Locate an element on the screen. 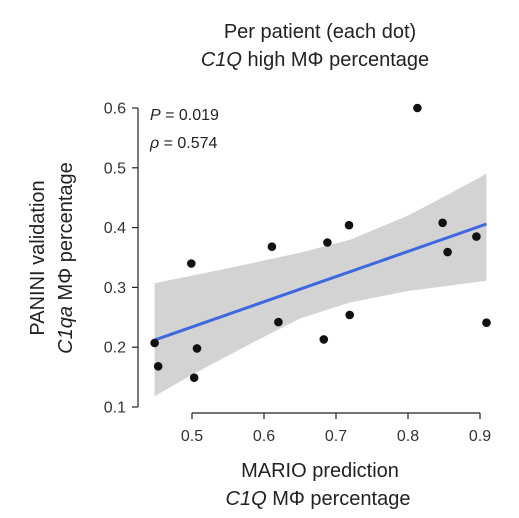 This screenshot has width=519, height=518. y-axis-label-line1: PANINI validation is located at coordinates (38, 257).